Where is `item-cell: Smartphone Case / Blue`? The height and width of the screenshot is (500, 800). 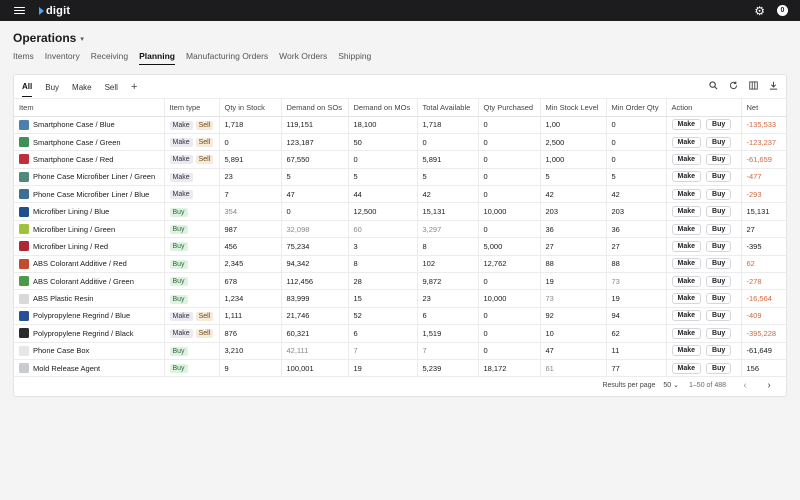
item-cell: Smartphone Case / Blue is located at coordinates (89, 125).